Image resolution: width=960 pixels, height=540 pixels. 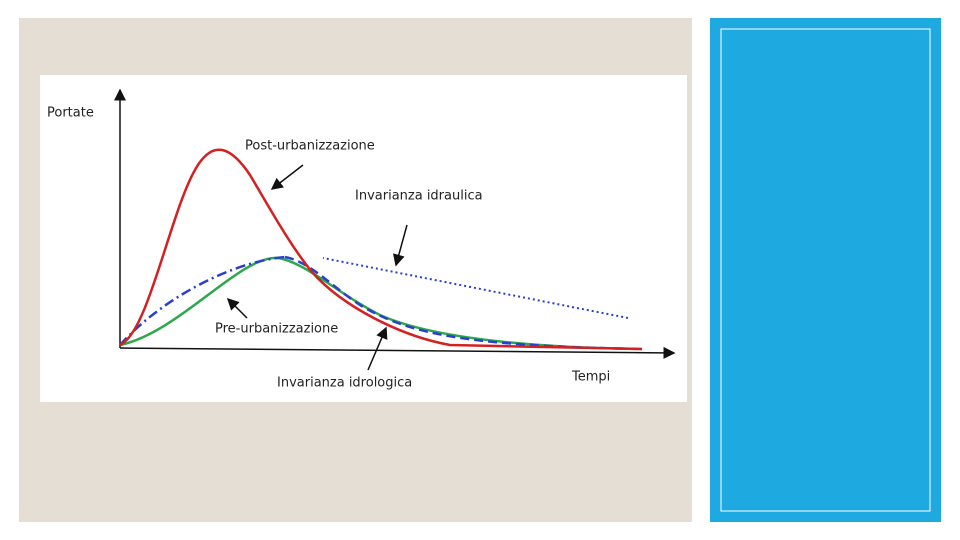 What do you see at coordinates (397, 352) in the screenshot?
I see `x-axis` at bounding box center [397, 352].